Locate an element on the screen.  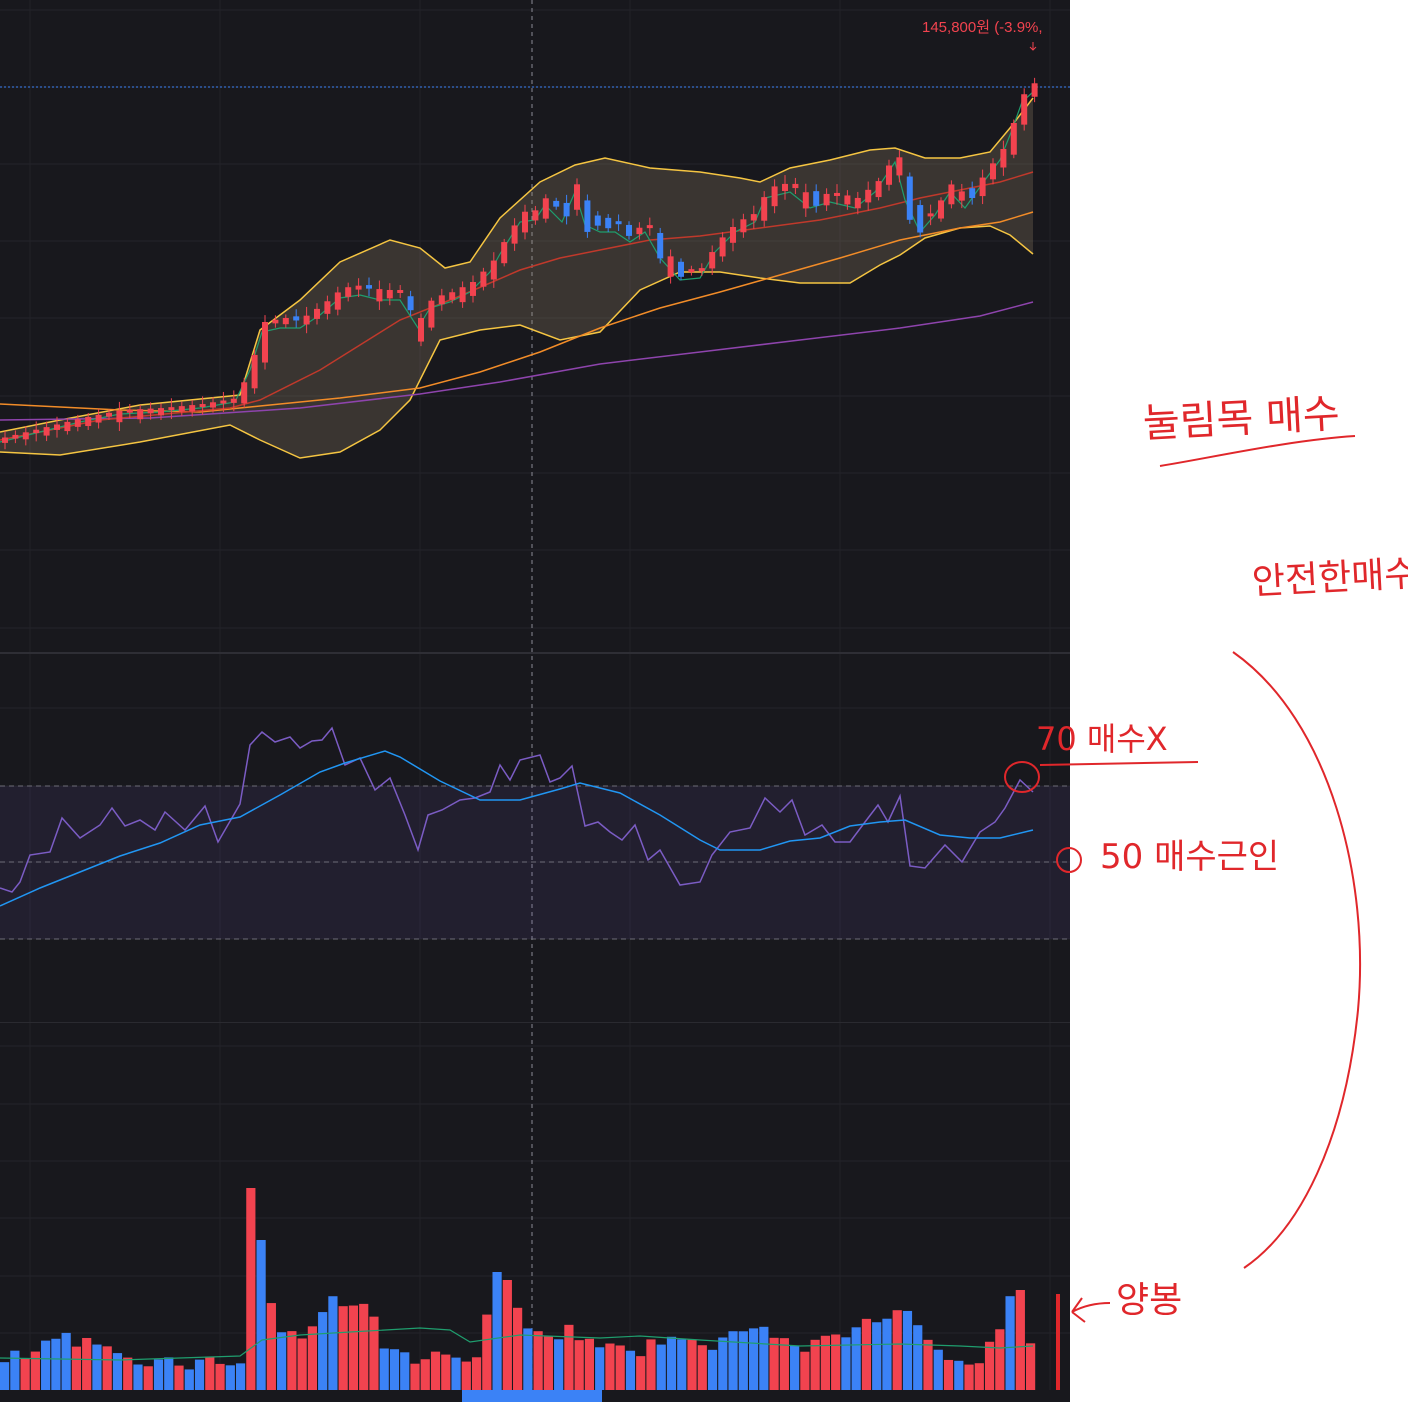
volume-ma-line is located at coordinates (517, 1344).